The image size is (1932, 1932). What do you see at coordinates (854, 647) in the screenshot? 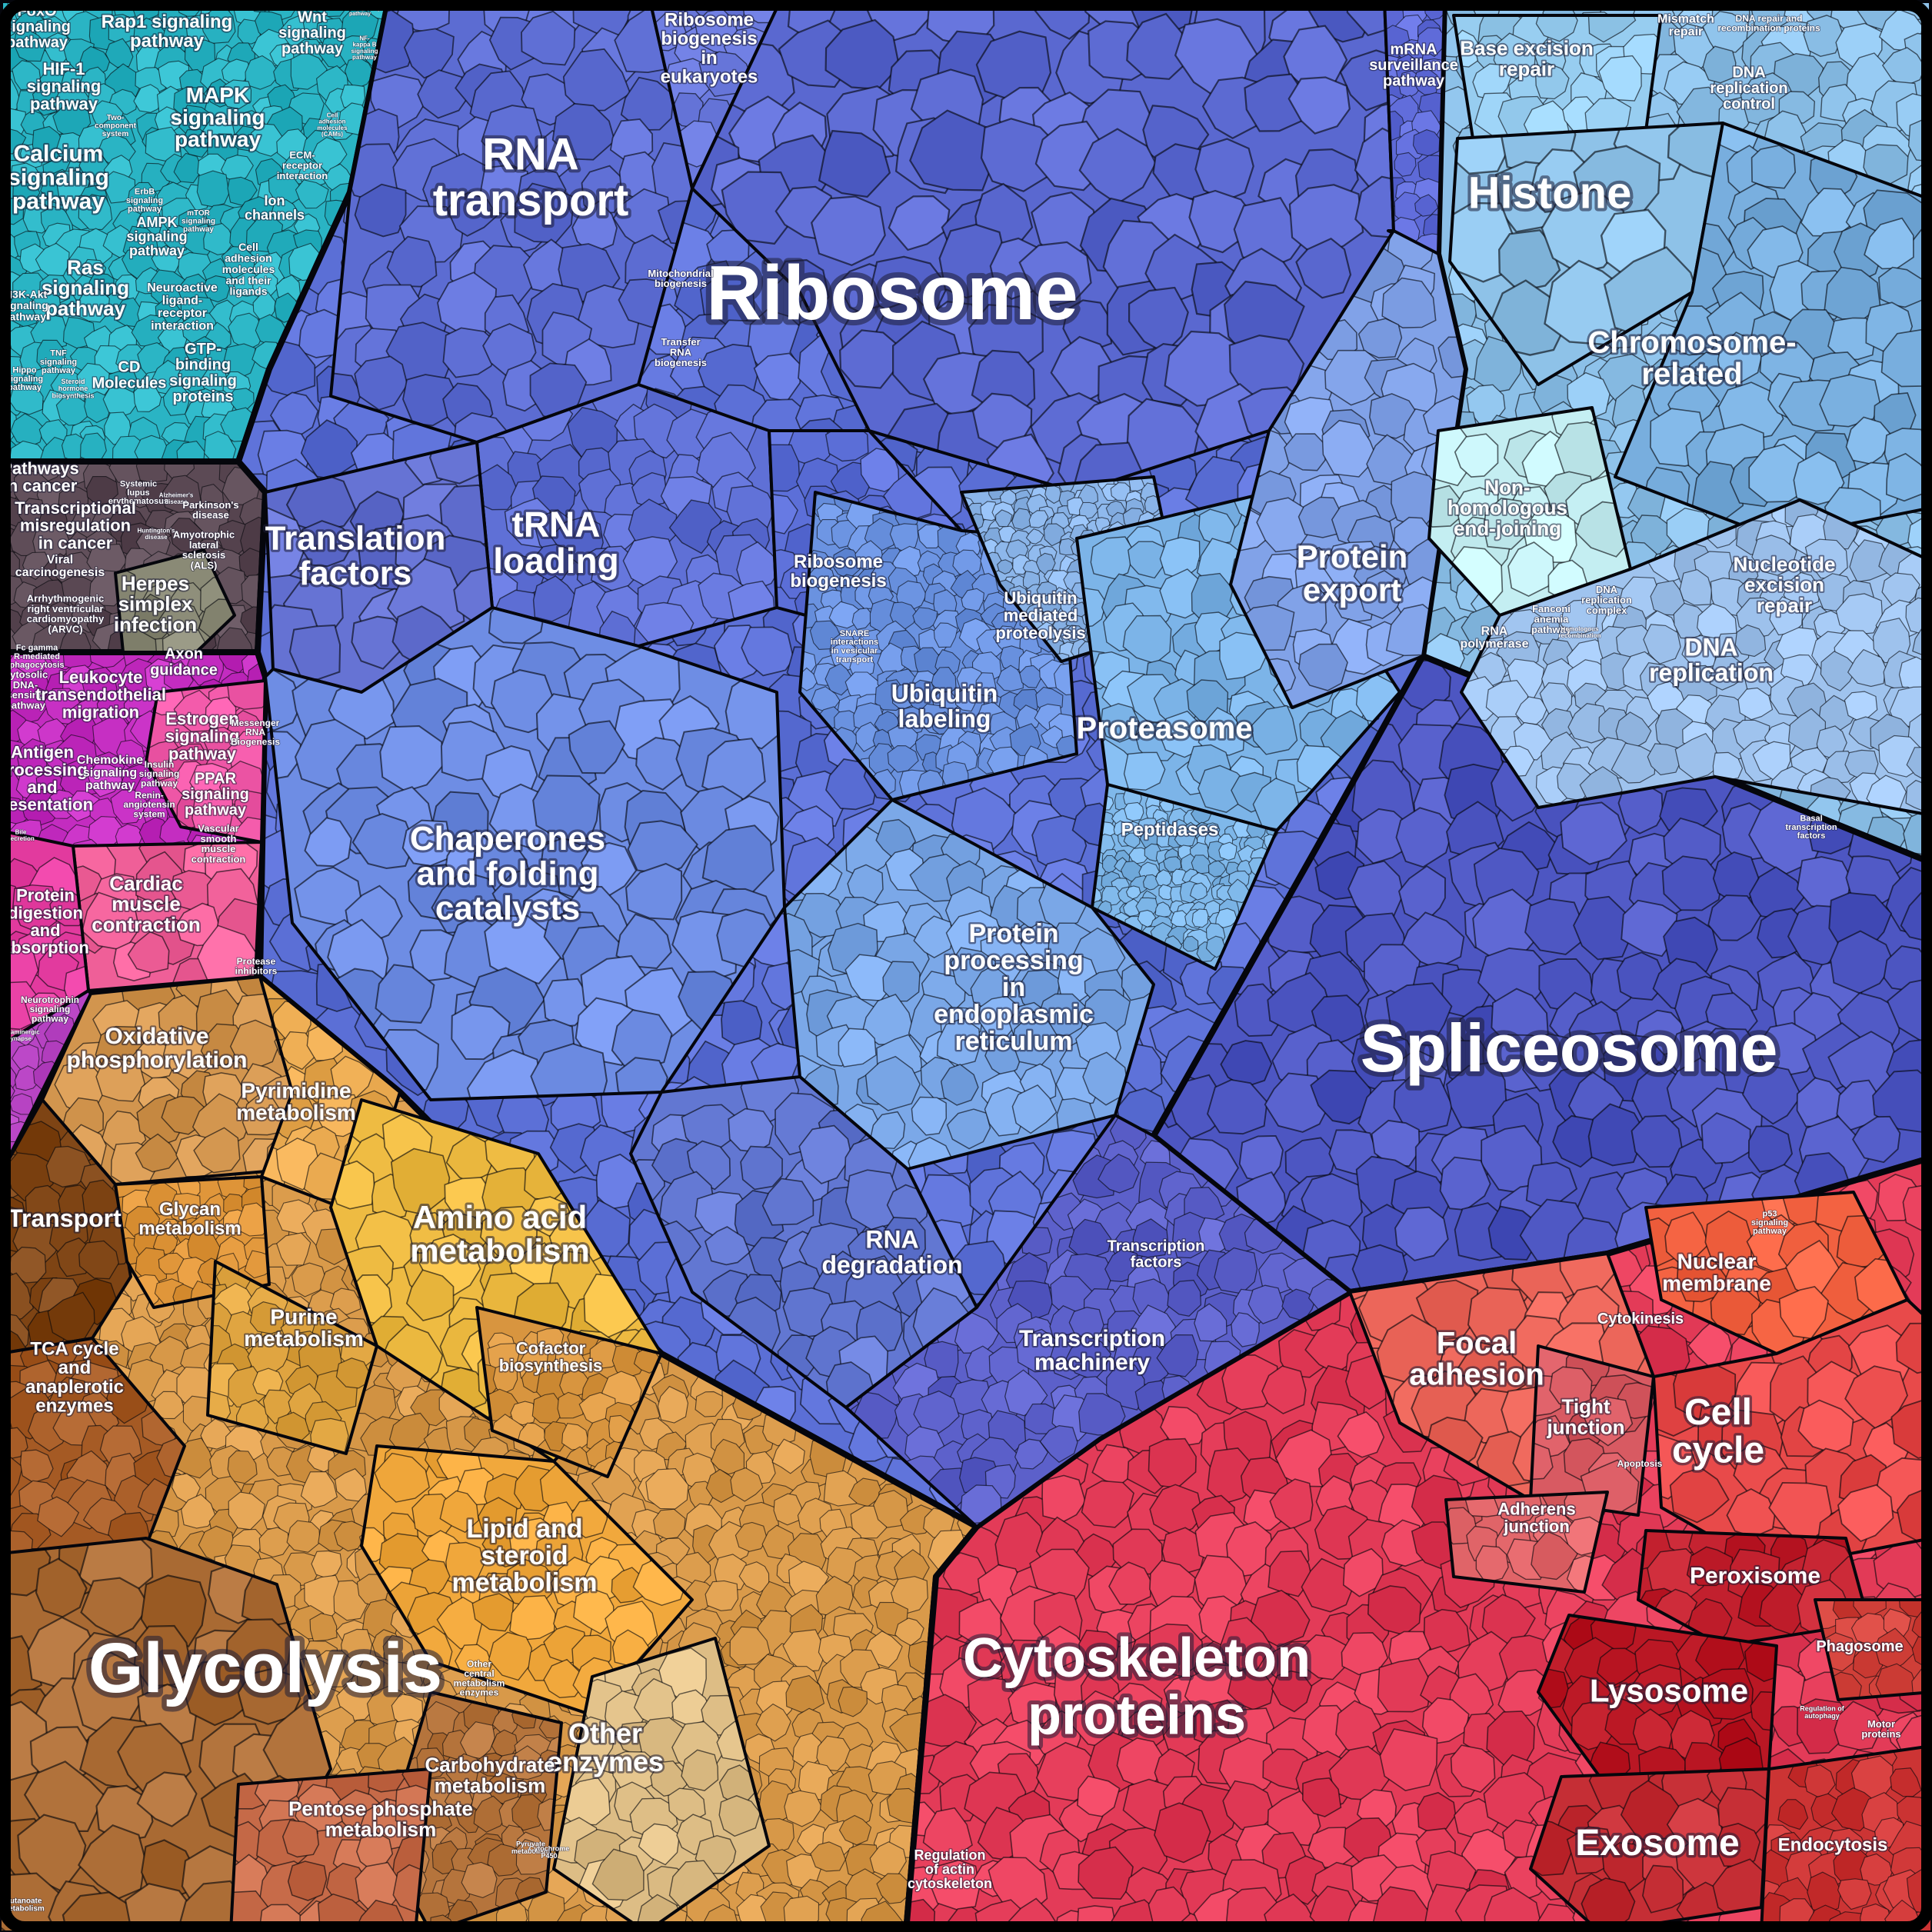
I see `label-snare: SNARE interactions in vesicular transport` at bounding box center [854, 647].